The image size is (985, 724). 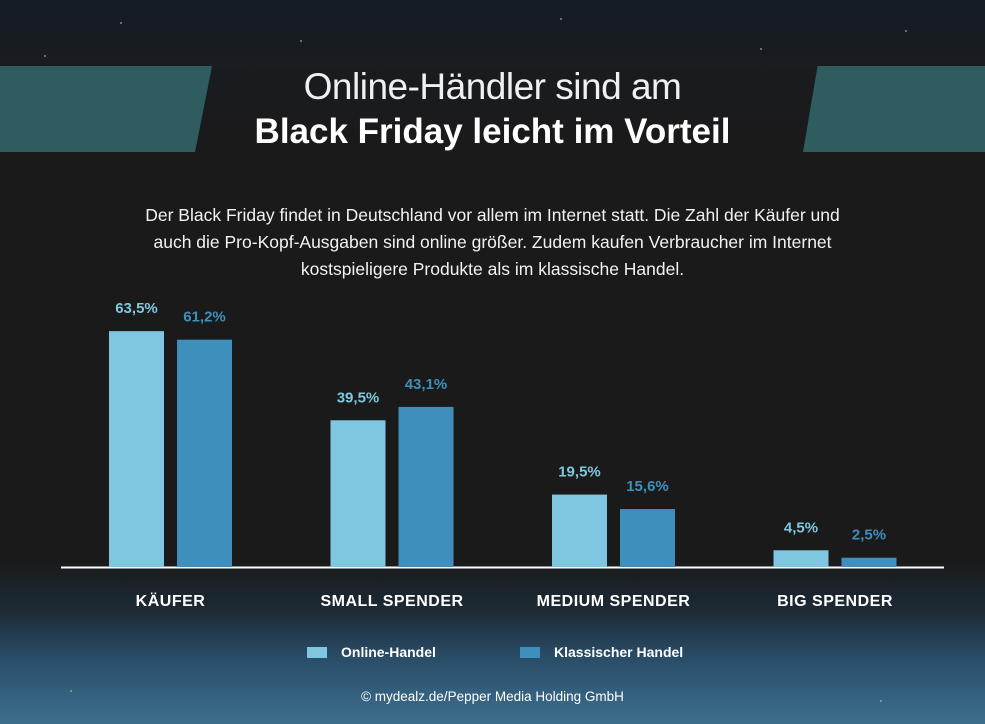 What do you see at coordinates (492, 696) in the screenshot?
I see `copyright-footer: © mydealz.de/Pepper Media Holding GmbH` at bounding box center [492, 696].